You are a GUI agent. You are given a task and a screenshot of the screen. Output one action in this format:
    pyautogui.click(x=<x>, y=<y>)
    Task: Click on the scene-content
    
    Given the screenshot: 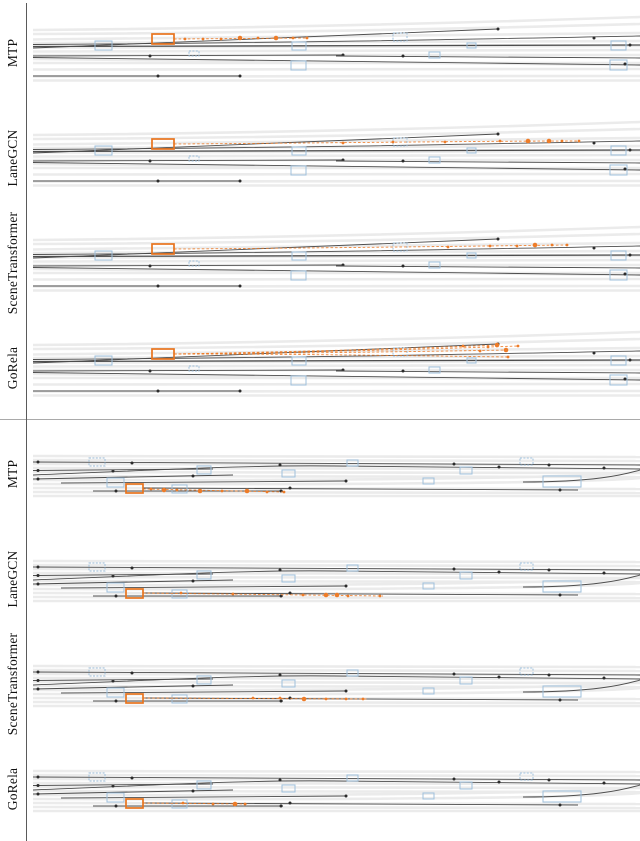 What is the action you would take?
    pyautogui.click(x=336, y=686)
    